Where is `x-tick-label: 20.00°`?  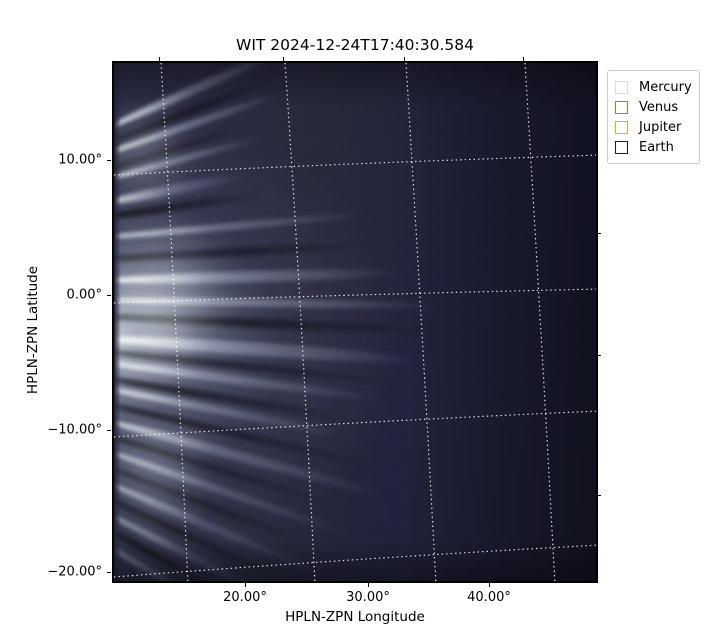 x-tick-label: 20.00° is located at coordinates (245, 597).